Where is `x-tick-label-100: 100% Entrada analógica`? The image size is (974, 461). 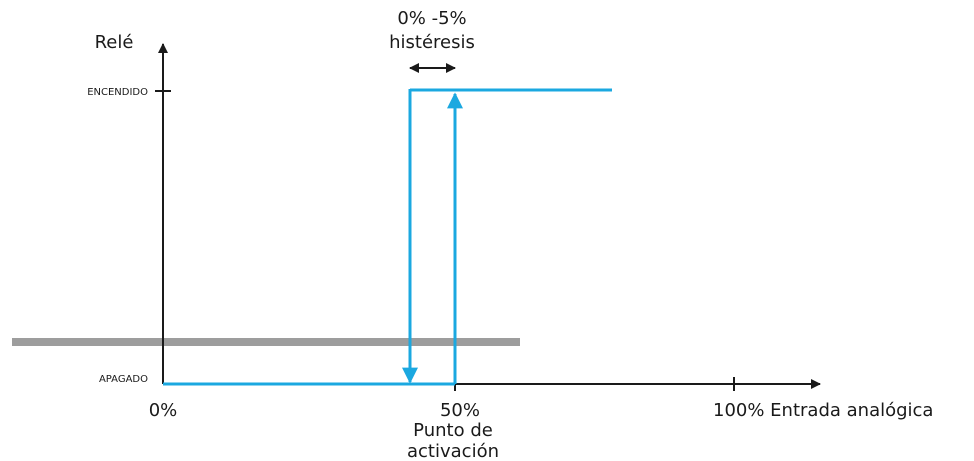
x-tick-label-100: 100% Entrada analógica is located at coordinates (823, 410).